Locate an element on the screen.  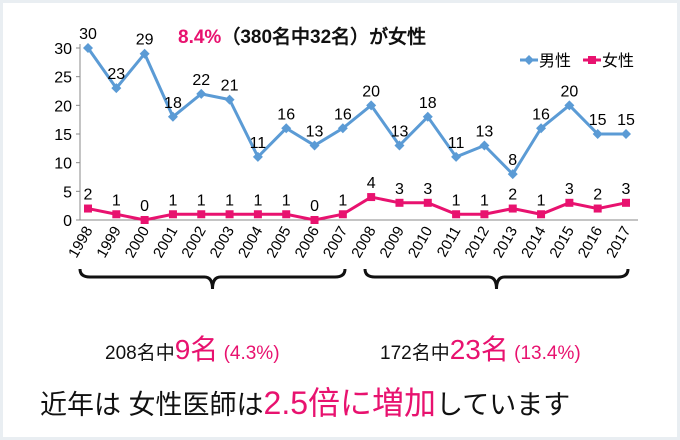
x-tick-label: 2015 is located at coordinates (561, 242).